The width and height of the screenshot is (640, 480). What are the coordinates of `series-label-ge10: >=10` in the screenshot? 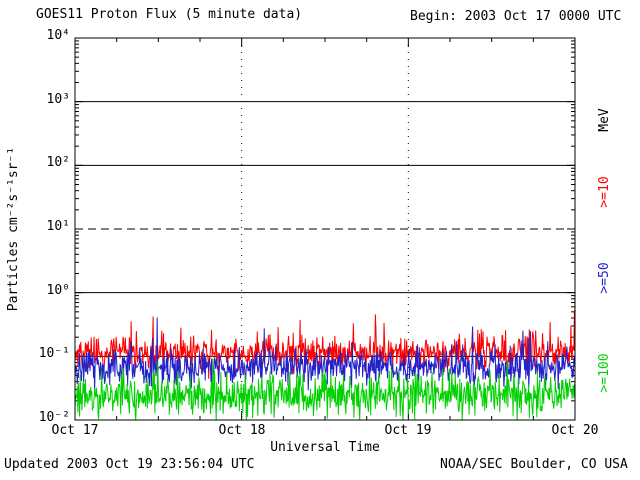 It's located at (604, 192).